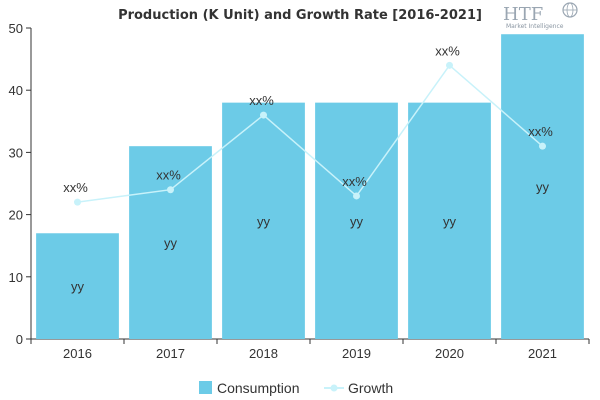 Image resolution: width=600 pixels, height=400 pixels. I want to click on legend: Consumption Growth, so click(296, 388).